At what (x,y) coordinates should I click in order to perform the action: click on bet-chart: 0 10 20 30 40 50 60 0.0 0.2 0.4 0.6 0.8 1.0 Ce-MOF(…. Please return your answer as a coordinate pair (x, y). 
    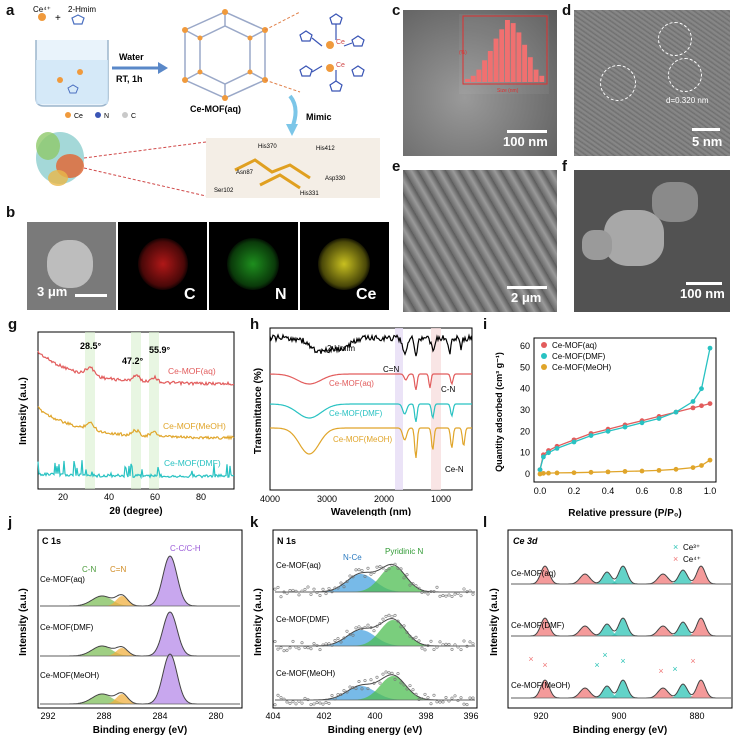
    Looking at the image, I should click on (605, 428).